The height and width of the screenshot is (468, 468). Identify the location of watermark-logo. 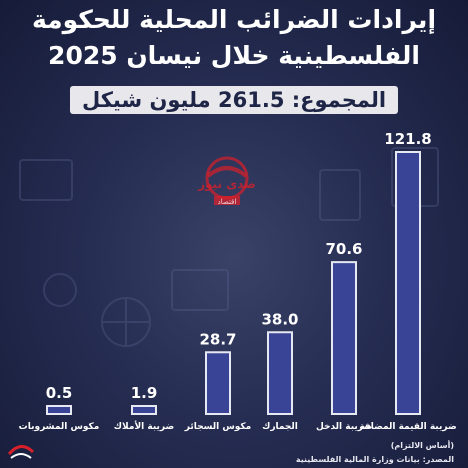
(227, 180).